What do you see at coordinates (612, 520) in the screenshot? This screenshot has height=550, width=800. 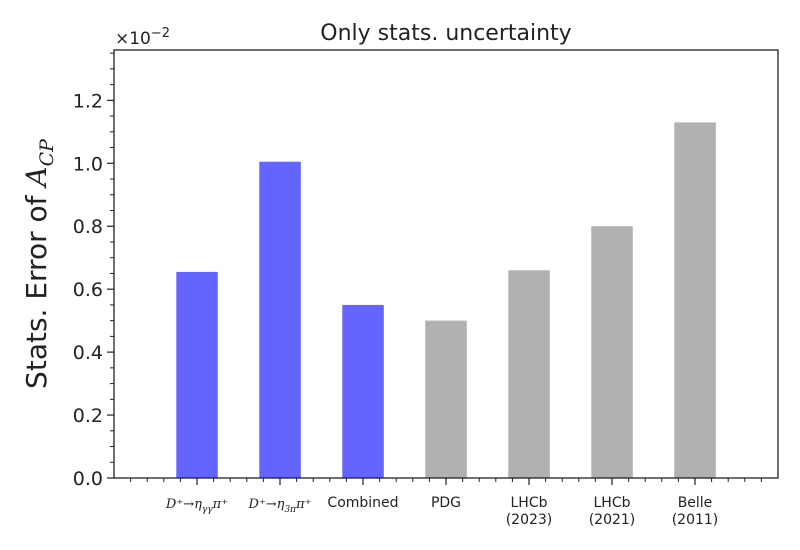 I see `x-tick-label: (2021)` at bounding box center [612, 520].